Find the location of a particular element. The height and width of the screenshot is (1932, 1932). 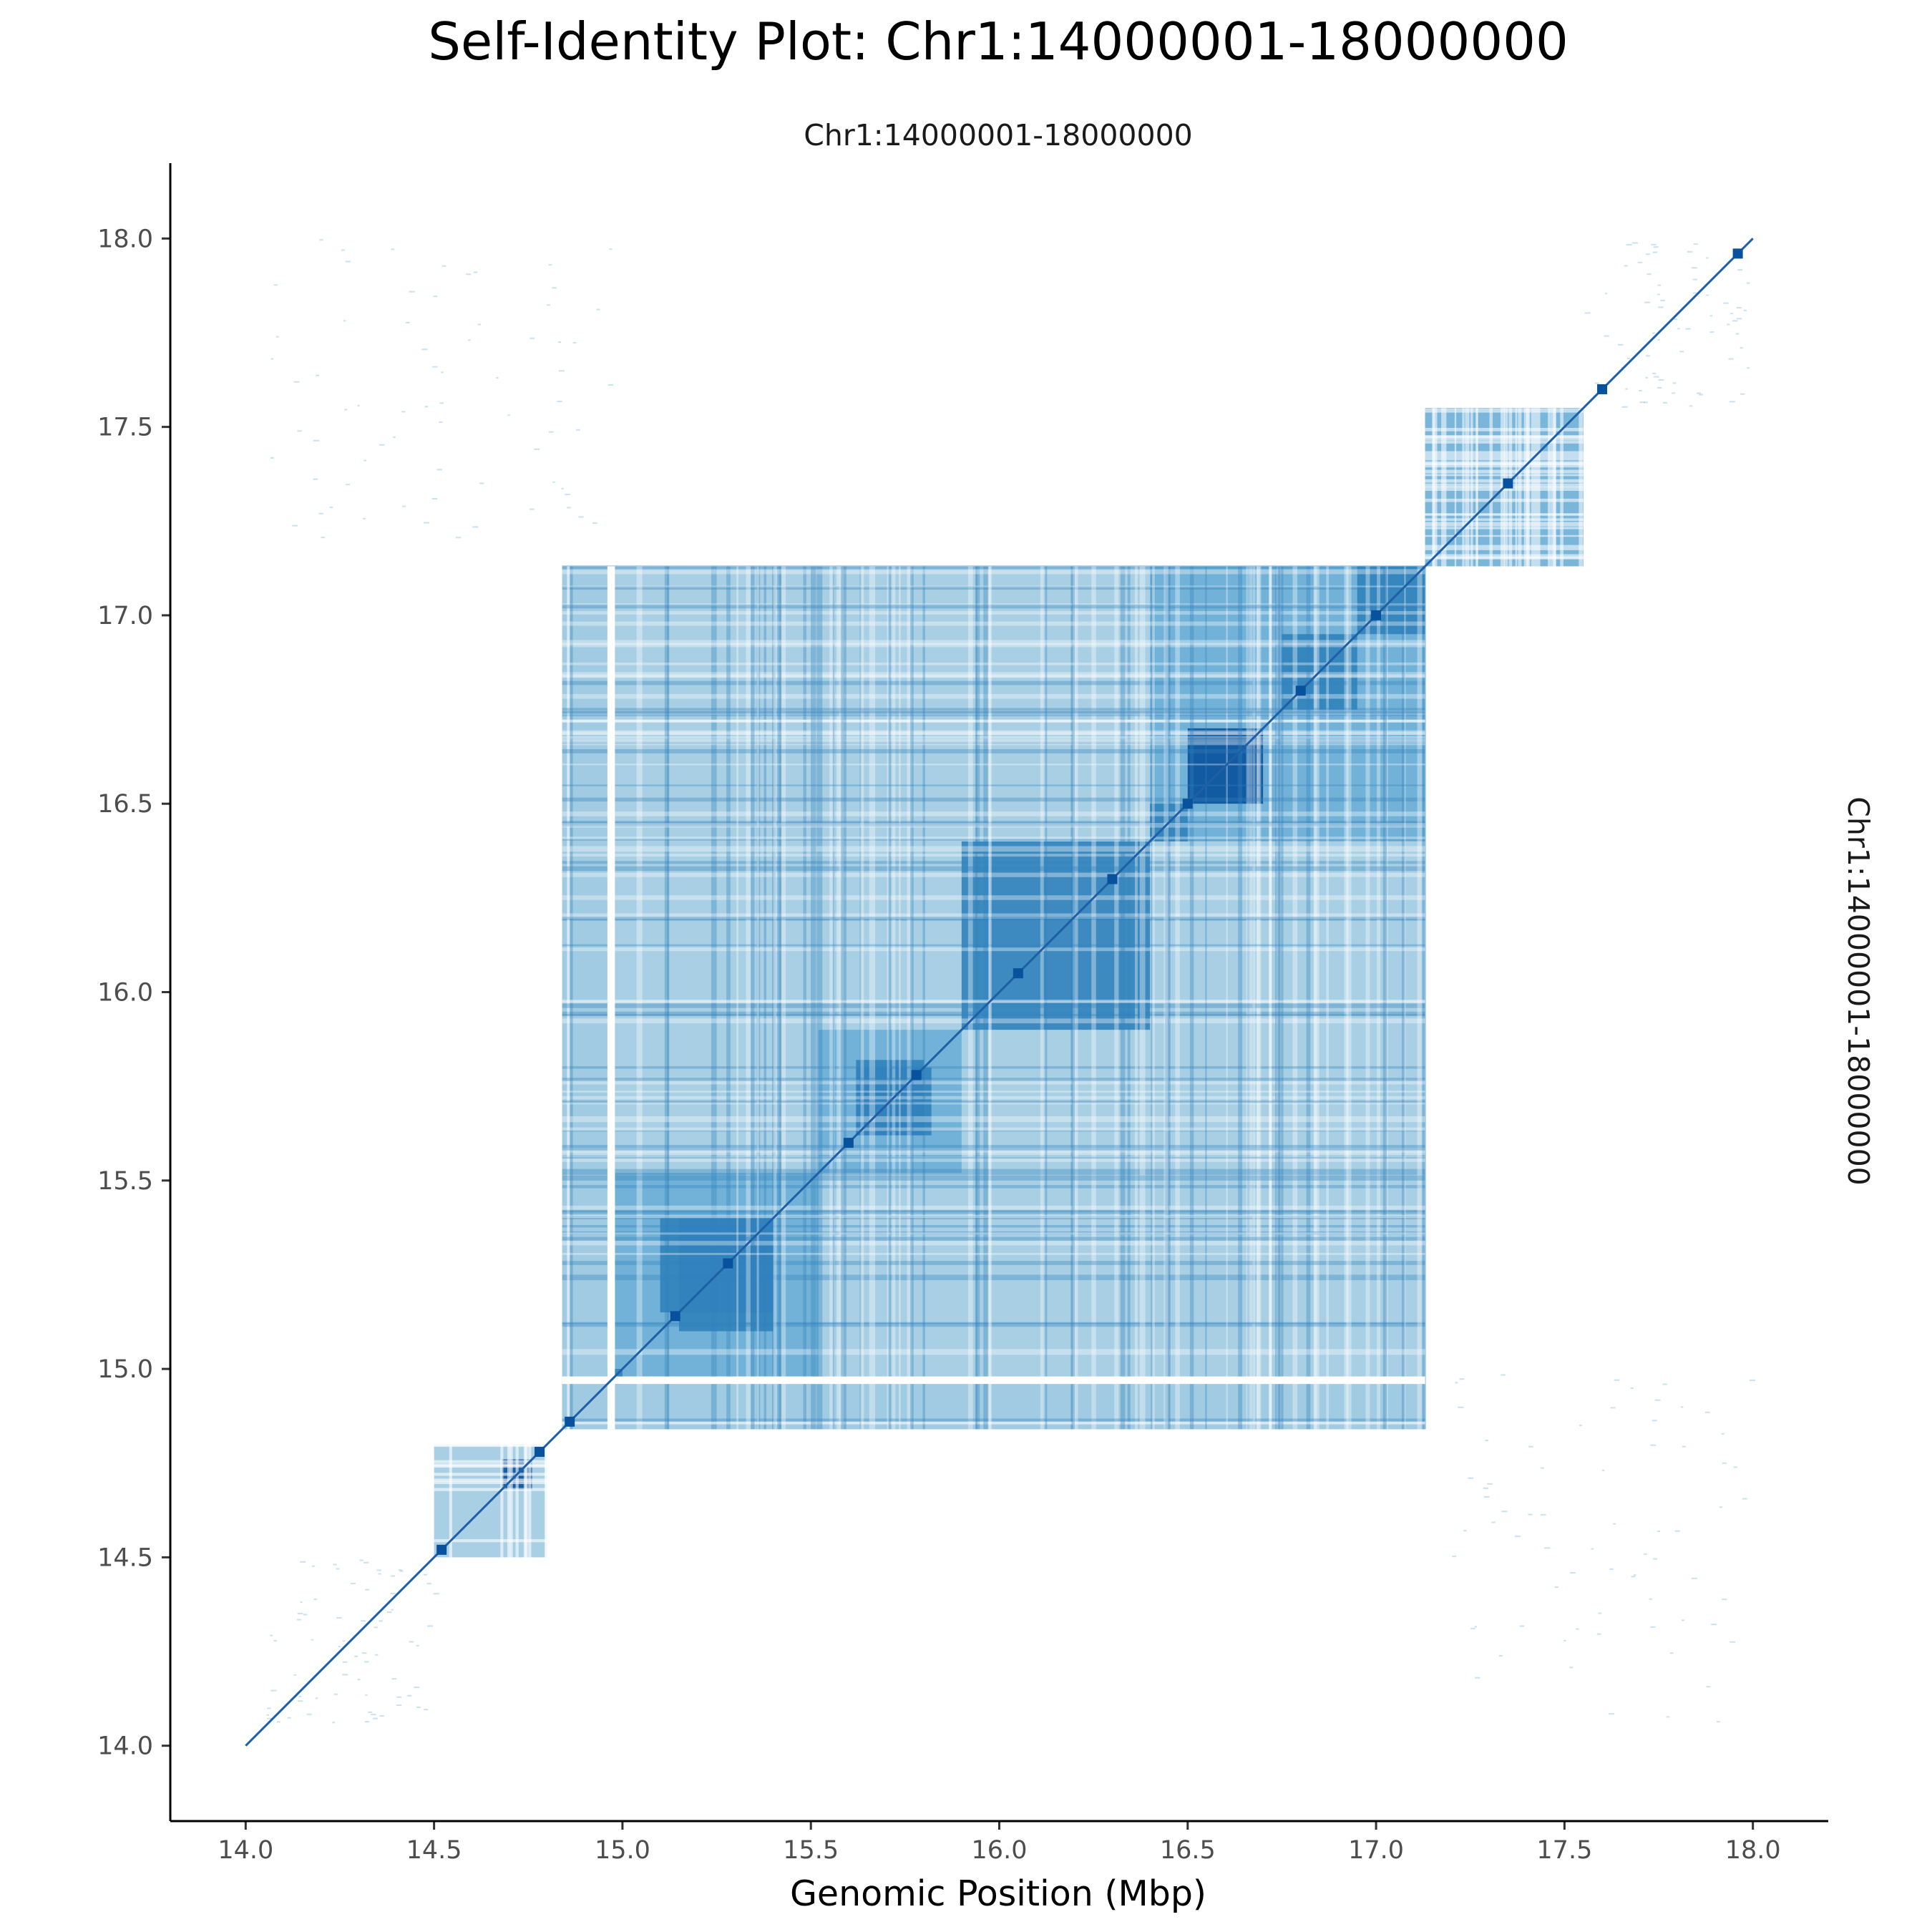

gap-stripe is located at coordinates (993, 1380).